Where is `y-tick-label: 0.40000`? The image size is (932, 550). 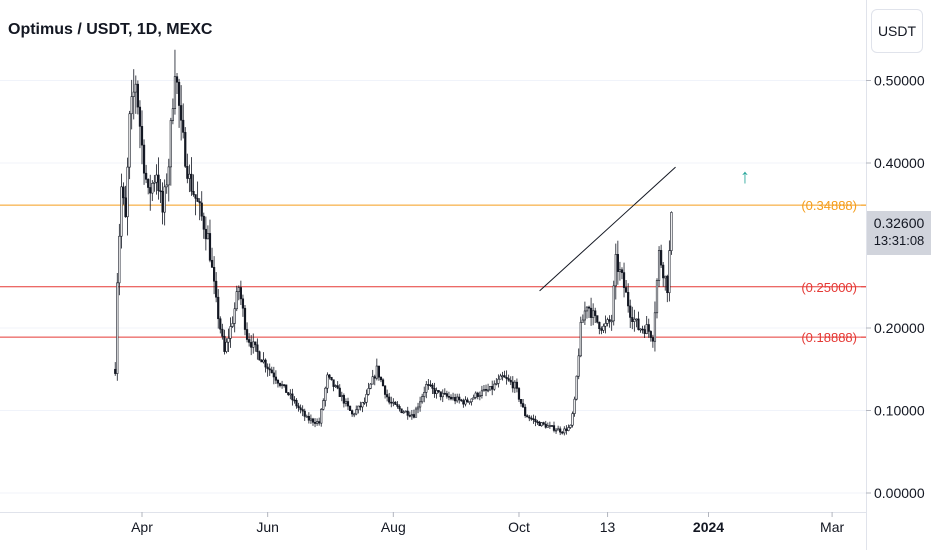
y-tick-label: 0.40000 is located at coordinates (899, 163).